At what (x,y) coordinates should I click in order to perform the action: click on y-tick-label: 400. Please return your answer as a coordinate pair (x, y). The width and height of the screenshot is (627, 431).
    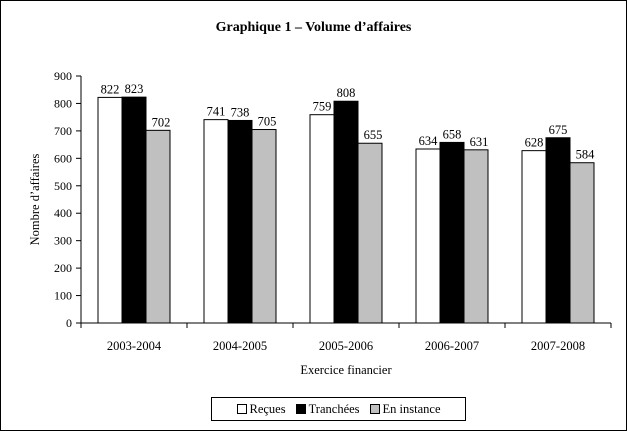
    Looking at the image, I should click on (63, 213).